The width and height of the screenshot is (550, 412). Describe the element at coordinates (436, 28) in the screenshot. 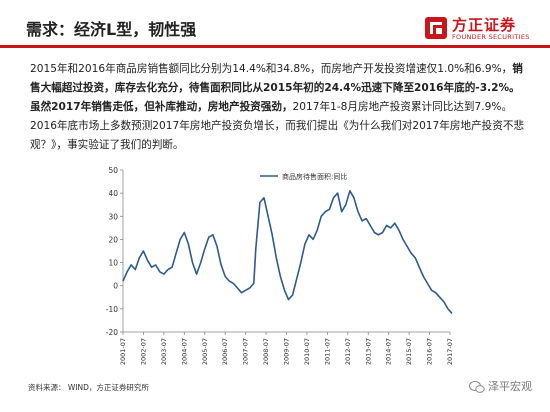

I see `logo-mark-icon` at that location.